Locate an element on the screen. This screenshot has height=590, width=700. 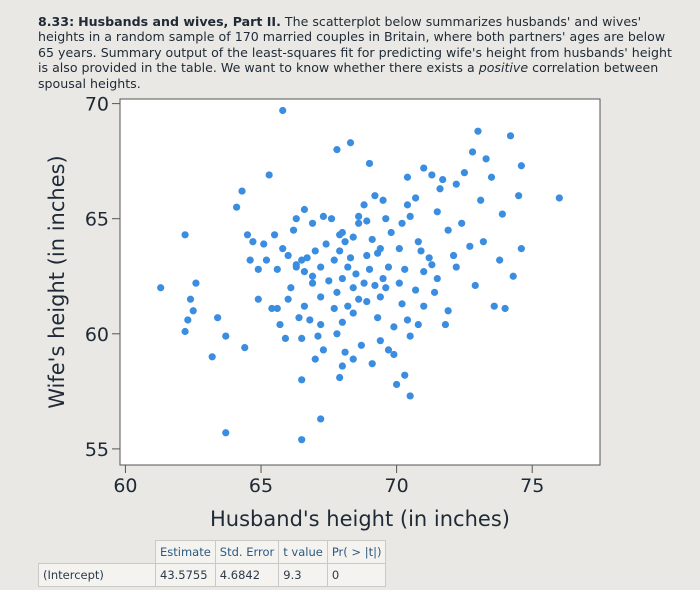
y-tick-label: 60 is located at coordinates (97, 335).